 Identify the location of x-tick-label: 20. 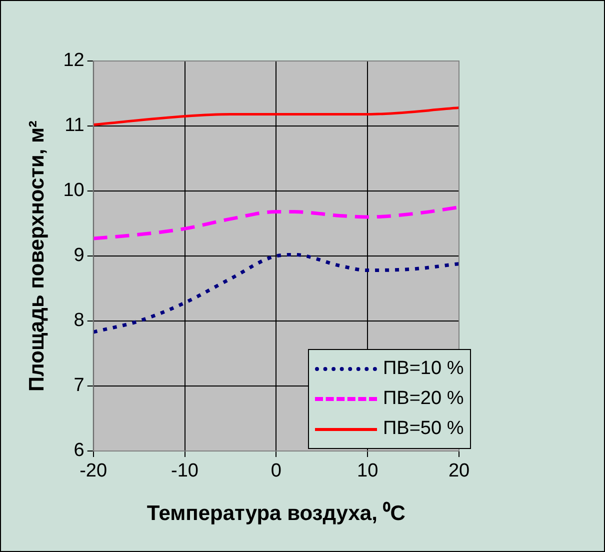
(459, 471).